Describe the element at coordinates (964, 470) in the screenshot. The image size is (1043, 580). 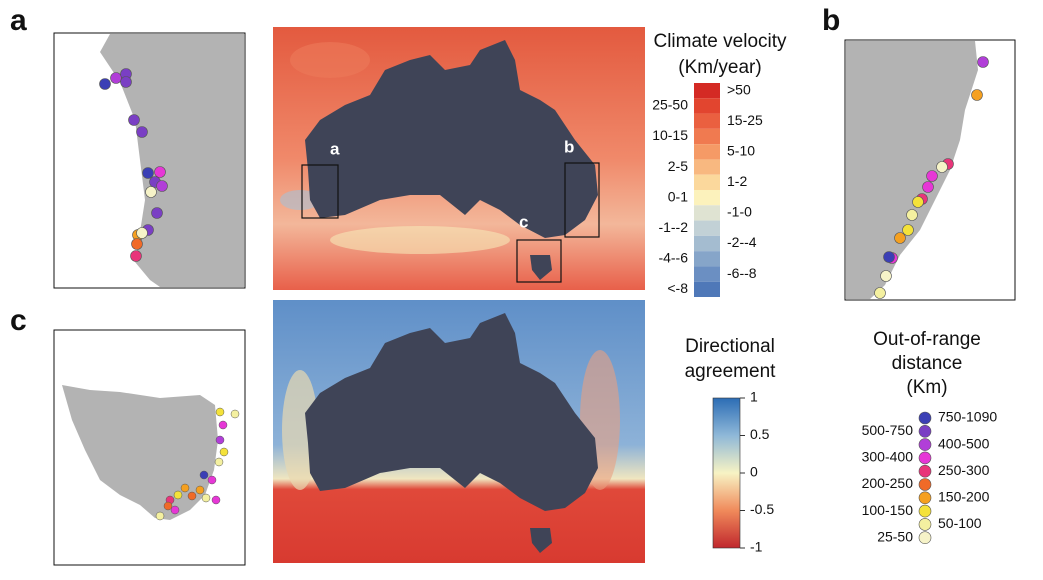
I see `legend-label: 250-300` at that location.